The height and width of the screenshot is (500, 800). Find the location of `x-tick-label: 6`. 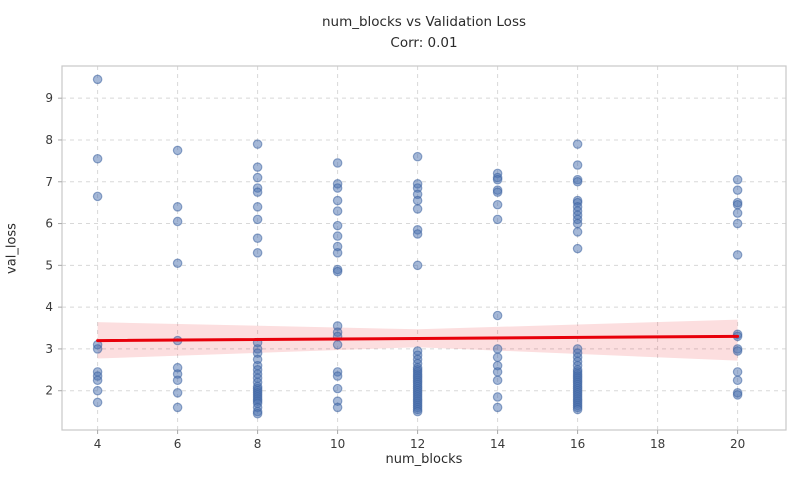

x-tick-label: 6 is located at coordinates (178, 444).